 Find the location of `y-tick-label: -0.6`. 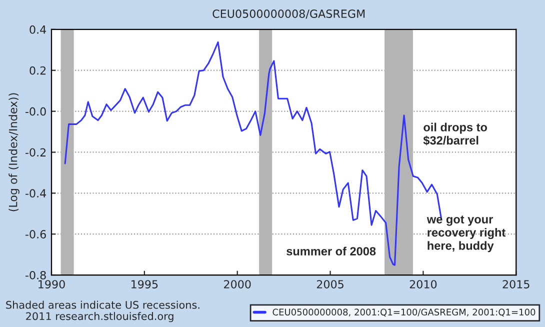

y-tick-label: -0.6 is located at coordinates (36, 234).